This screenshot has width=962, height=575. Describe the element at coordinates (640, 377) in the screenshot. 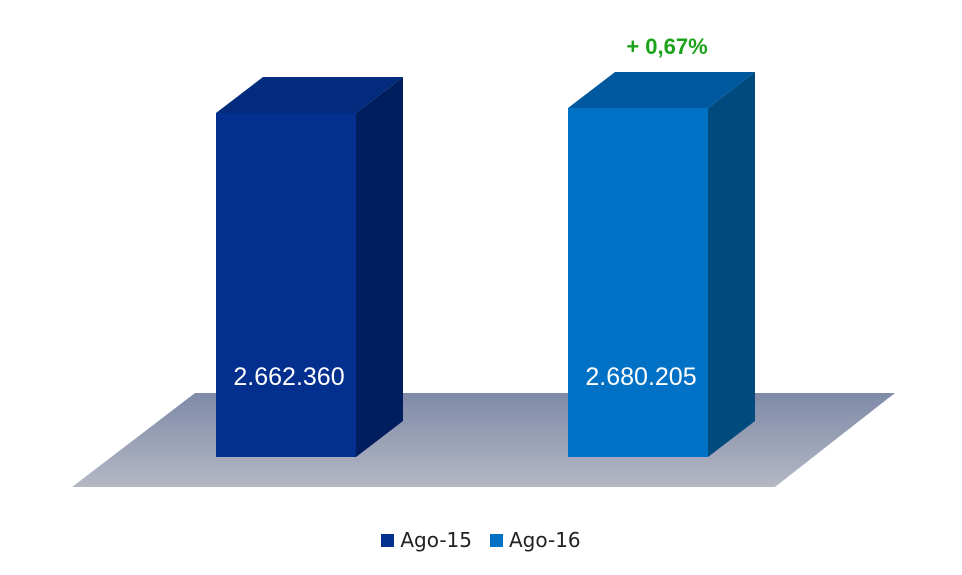

I see `bar-value-label-ago-16: 2.680.205` at that location.